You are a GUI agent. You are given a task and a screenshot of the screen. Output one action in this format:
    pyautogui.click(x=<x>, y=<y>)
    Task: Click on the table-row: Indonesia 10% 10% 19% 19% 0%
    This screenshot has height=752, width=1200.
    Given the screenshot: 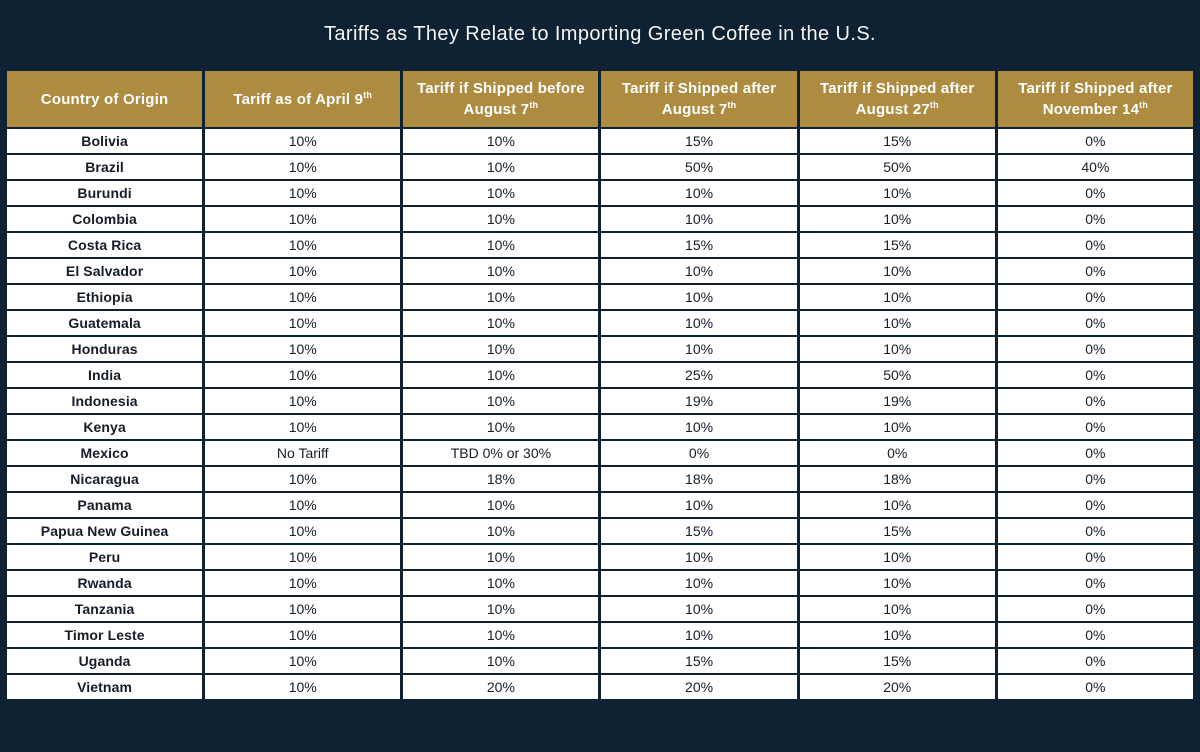 What is the action you would take?
    pyautogui.click(x=600, y=401)
    